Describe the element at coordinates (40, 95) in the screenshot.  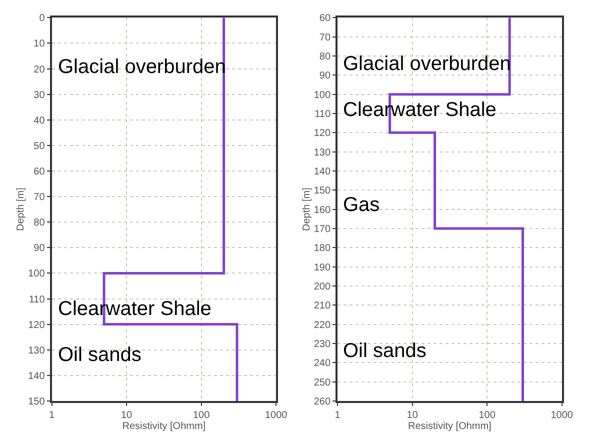
I see `y-tick-label: 30` at that location.